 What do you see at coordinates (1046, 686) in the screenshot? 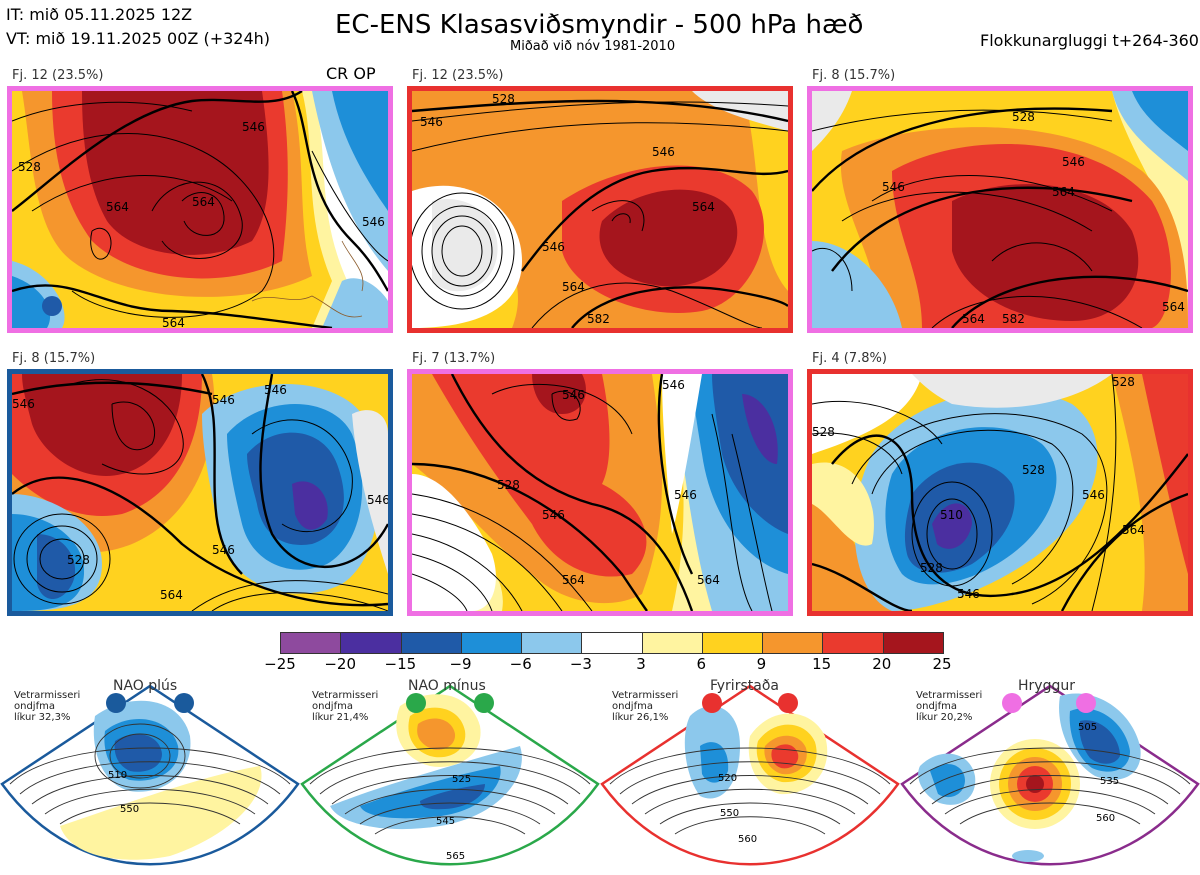
I see `regime-title-ridge: Hryggur` at bounding box center [1046, 686].